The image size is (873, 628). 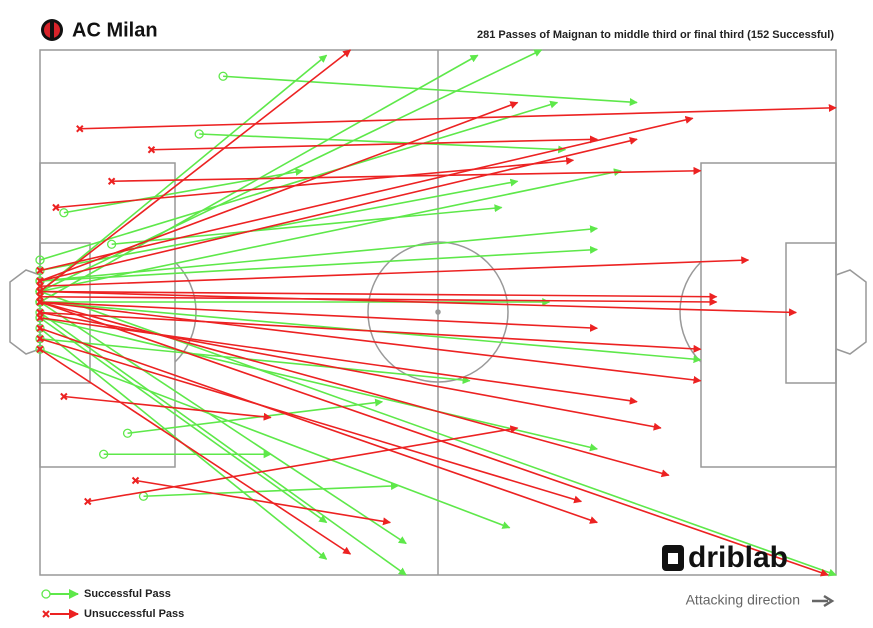 What do you see at coordinates (112, 604) in the screenshot?
I see `legend: Successful Pass Unsuccessful Pass` at bounding box center [112, 604].